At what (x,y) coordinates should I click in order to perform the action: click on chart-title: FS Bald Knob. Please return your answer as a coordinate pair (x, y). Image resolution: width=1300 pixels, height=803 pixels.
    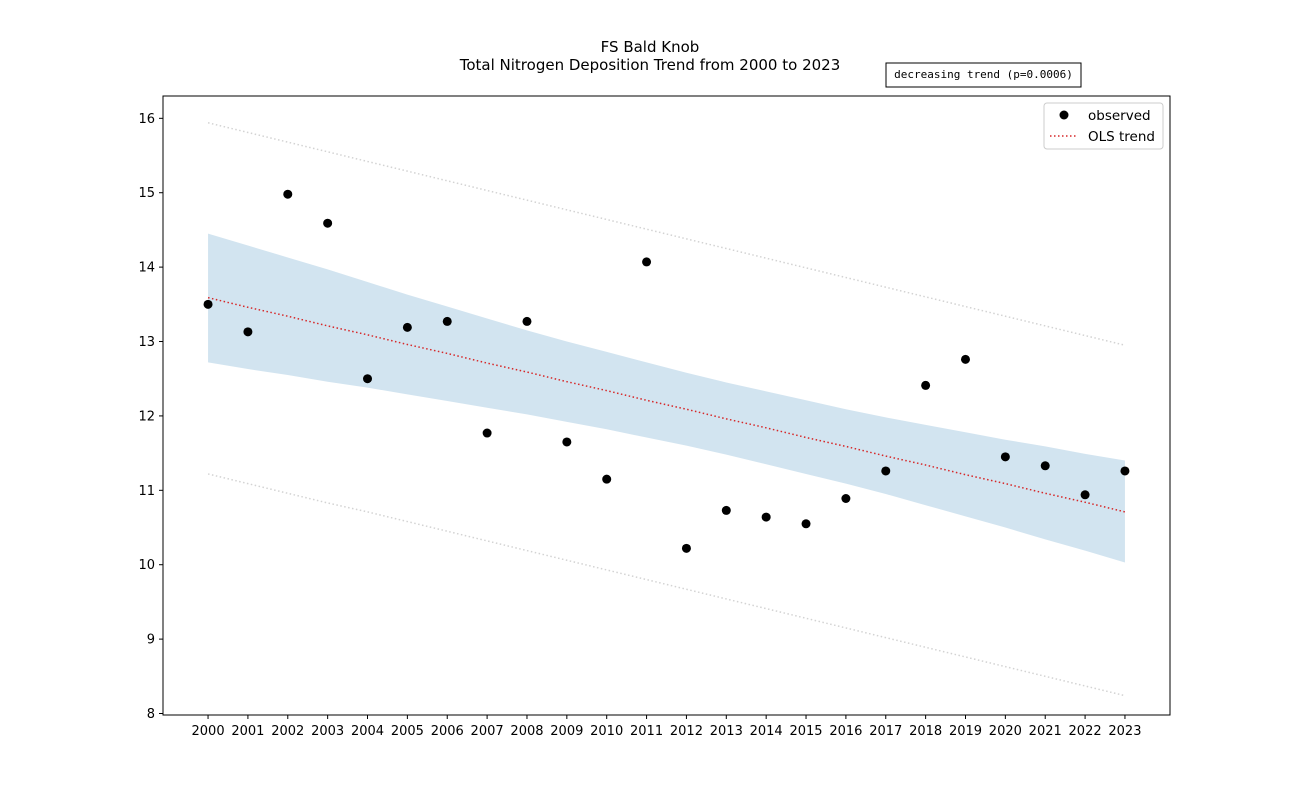
    Looking at the image, I should click on (650, 47).